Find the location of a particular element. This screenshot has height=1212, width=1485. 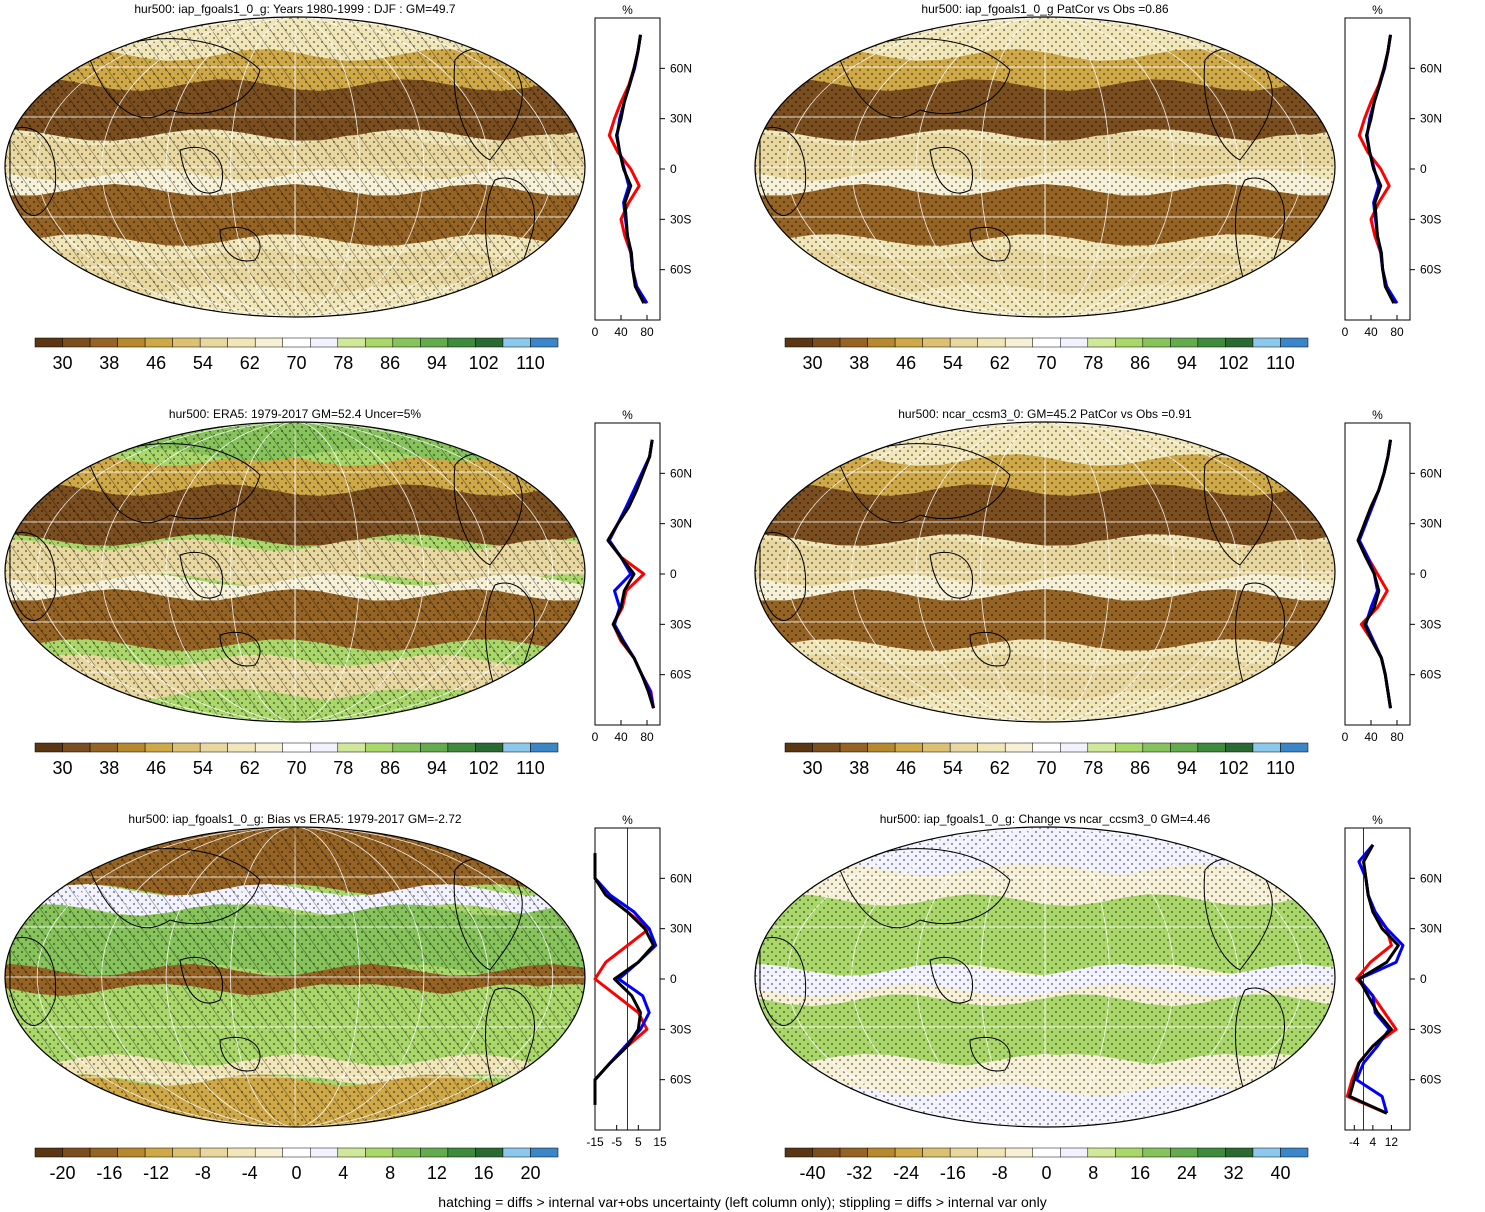

colorbar-label: -24 is located at coordinates (906, 1173).